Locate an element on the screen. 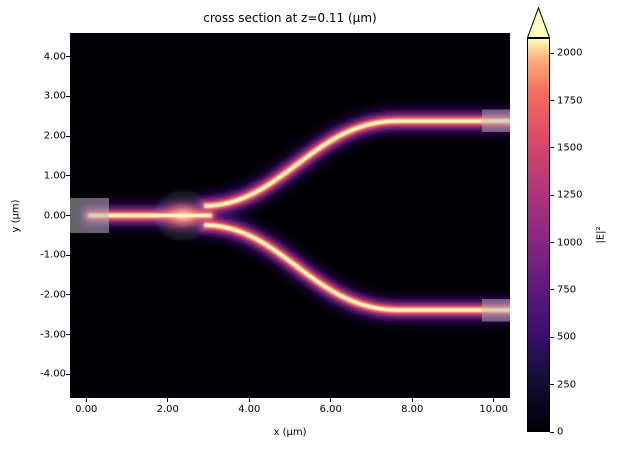  colorbar-label: |E|² is located at coordinates (601, 235).